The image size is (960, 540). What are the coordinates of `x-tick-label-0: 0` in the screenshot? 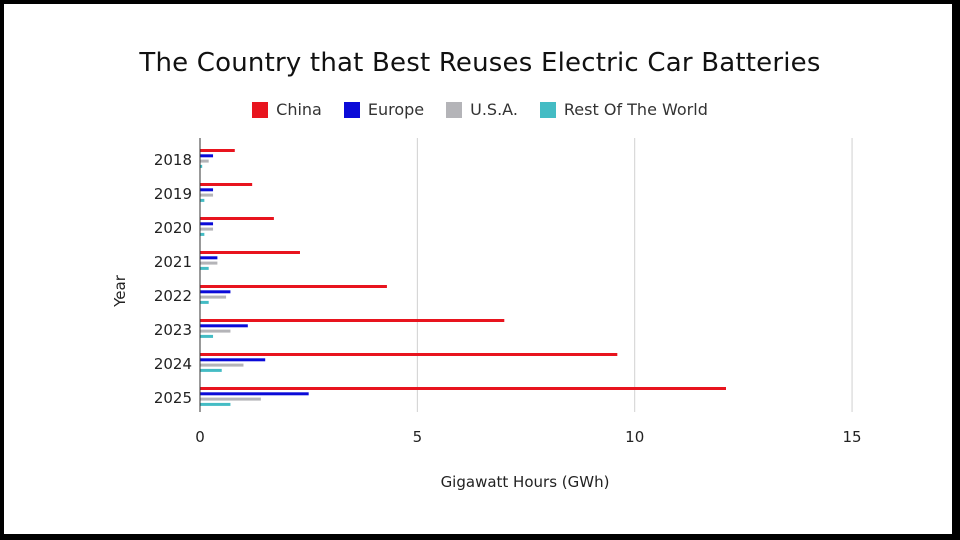 It's located at (200, 437).